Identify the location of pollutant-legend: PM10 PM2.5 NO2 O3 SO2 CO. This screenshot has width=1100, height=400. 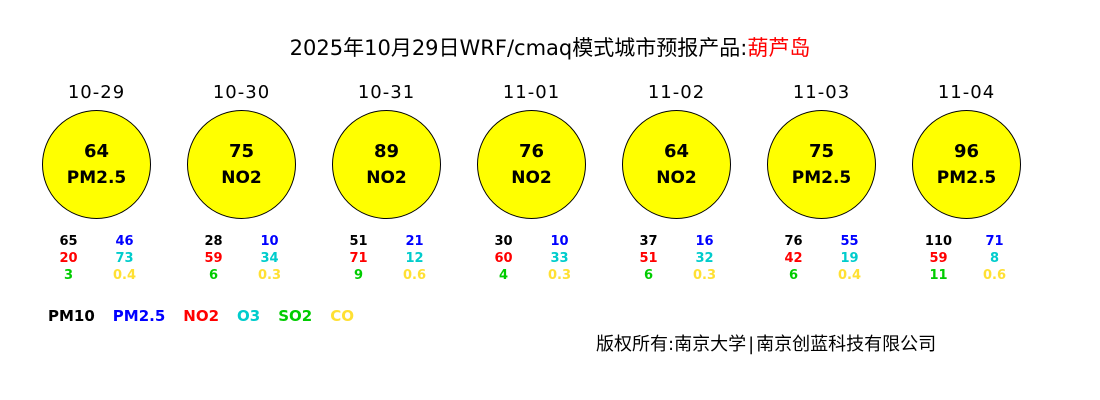
(201, 316).